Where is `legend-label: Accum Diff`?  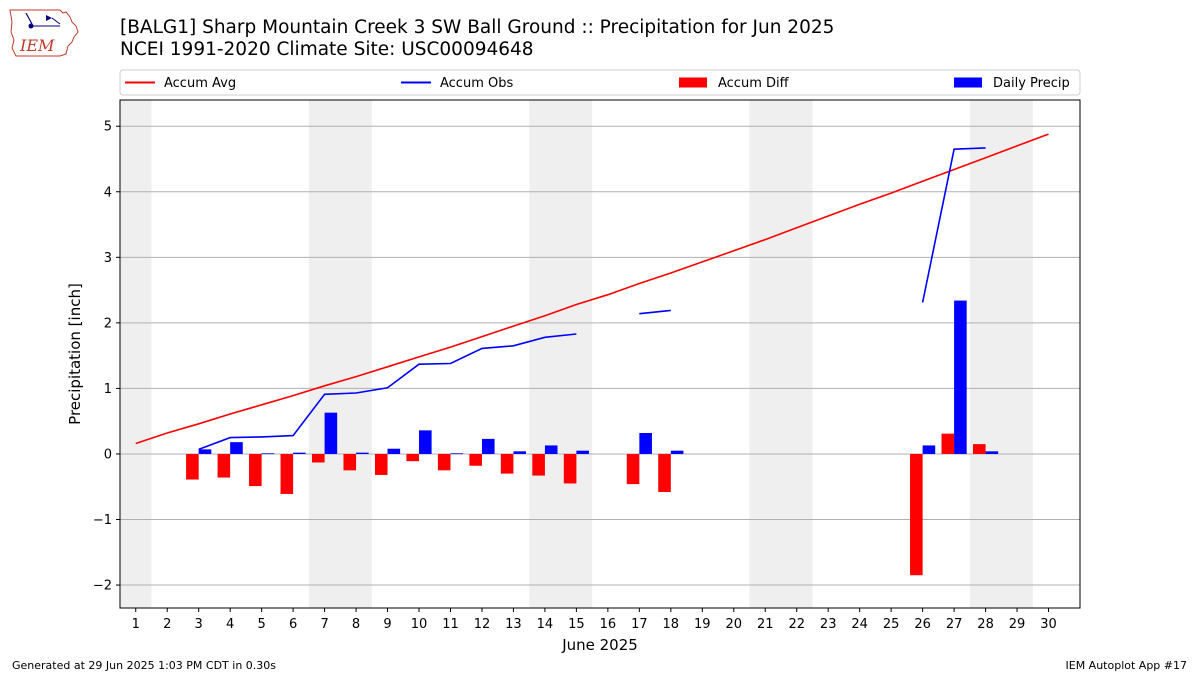 legend-label: Accum Diff is located at coordinates (754, 83).